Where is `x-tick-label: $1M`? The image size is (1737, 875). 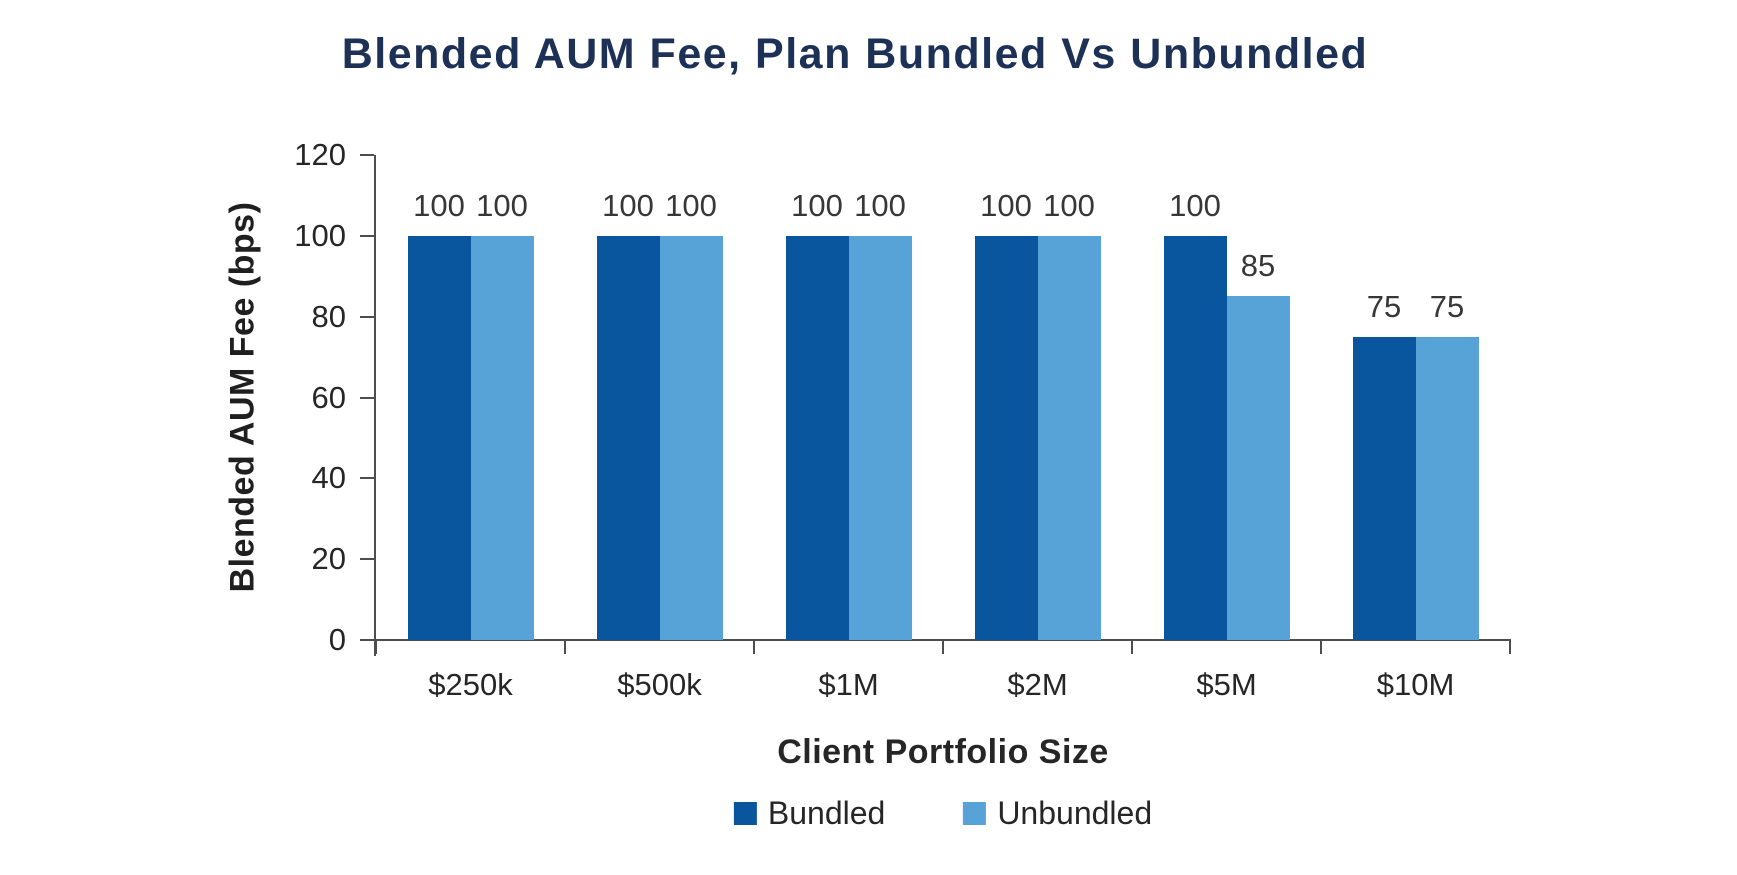 x-tick-label: $1M is located at coordinates (848, 684).